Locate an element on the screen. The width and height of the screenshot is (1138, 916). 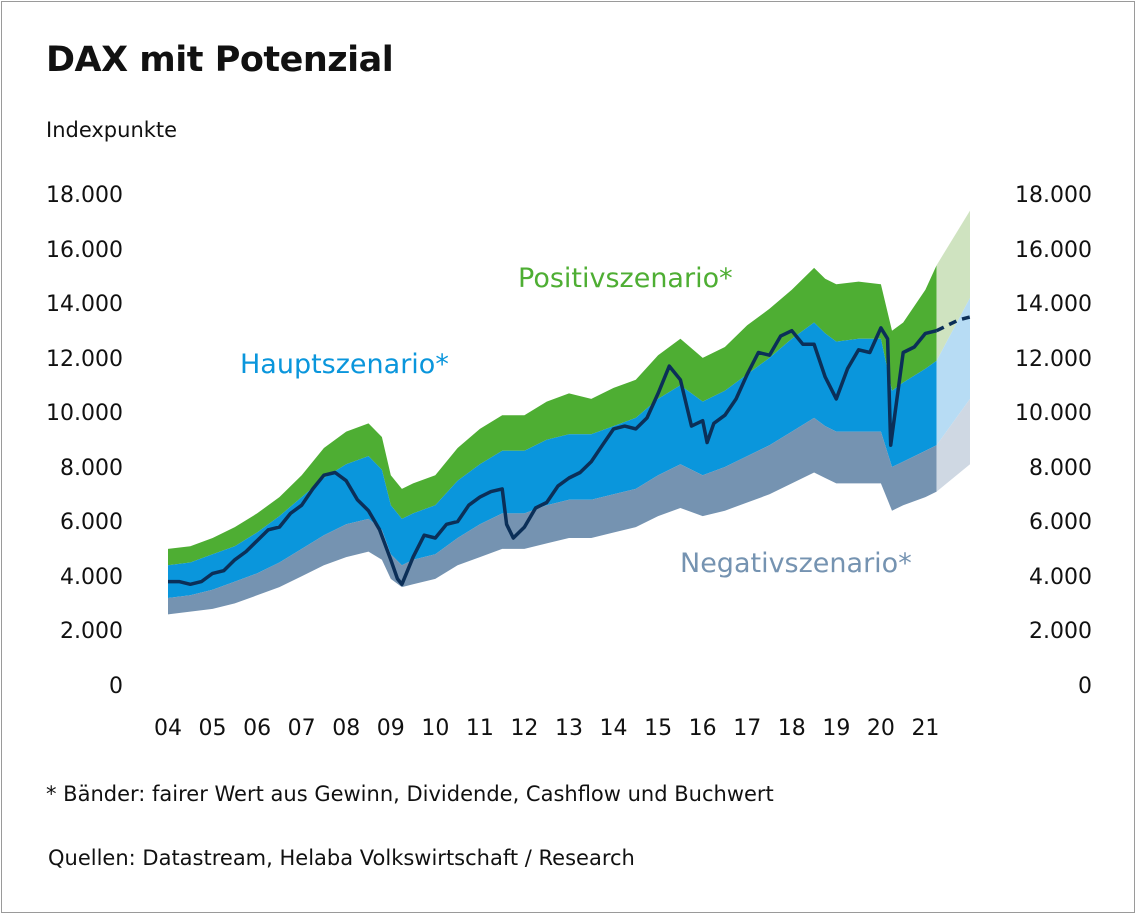
y-tick-label-right: 18.000 is located at coordinates (1053, 195).